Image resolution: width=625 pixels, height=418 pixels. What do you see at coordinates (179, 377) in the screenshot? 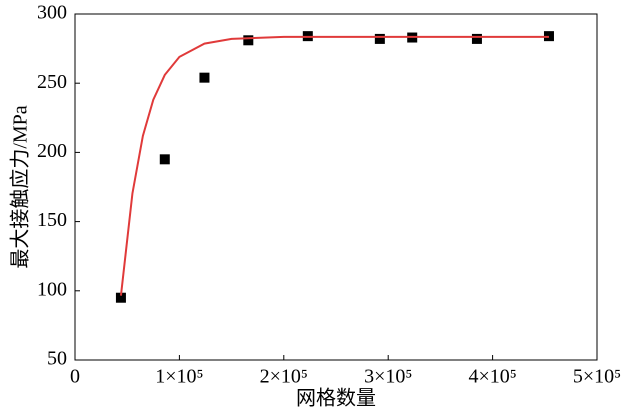
I see `x-tick-label: 1×10⁵` at bounding box center [179, 377].